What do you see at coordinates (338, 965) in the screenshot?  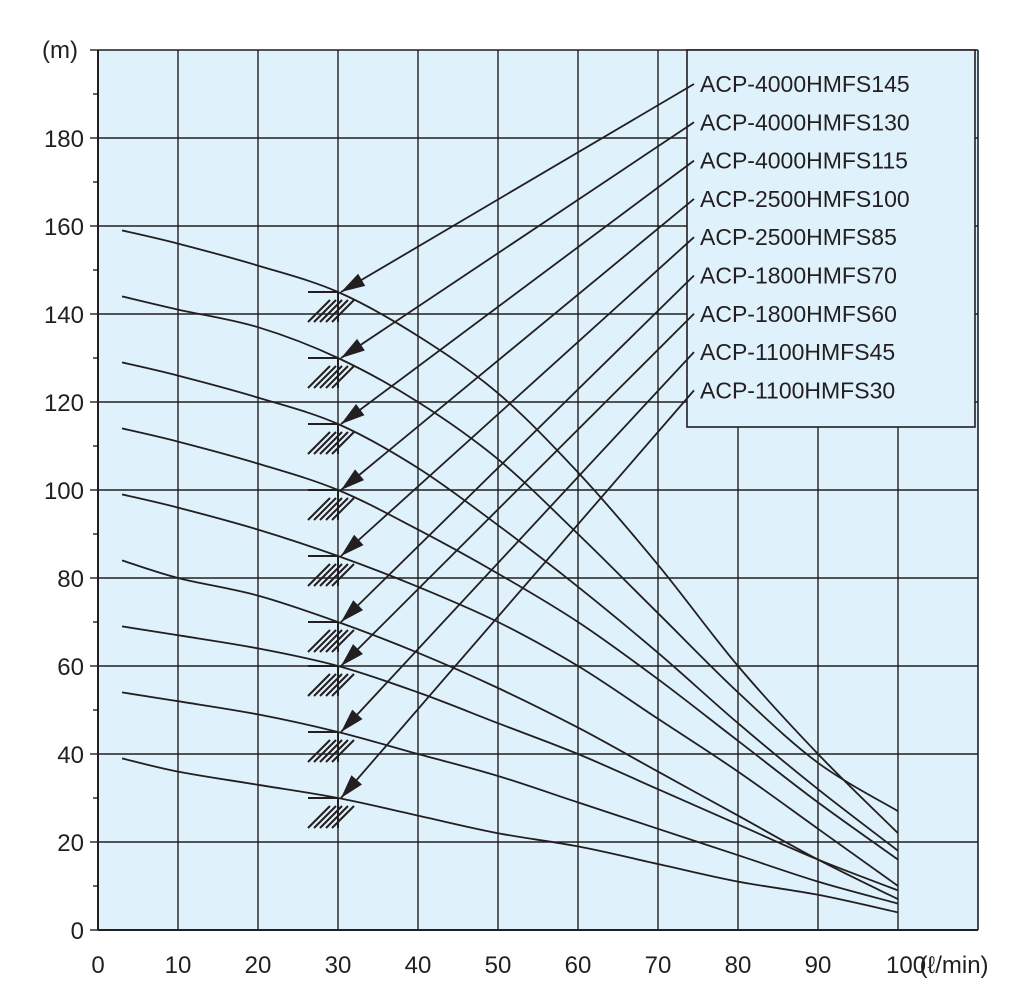 I see `x-tick-label-30: 30` at bounding box center [338, 965].